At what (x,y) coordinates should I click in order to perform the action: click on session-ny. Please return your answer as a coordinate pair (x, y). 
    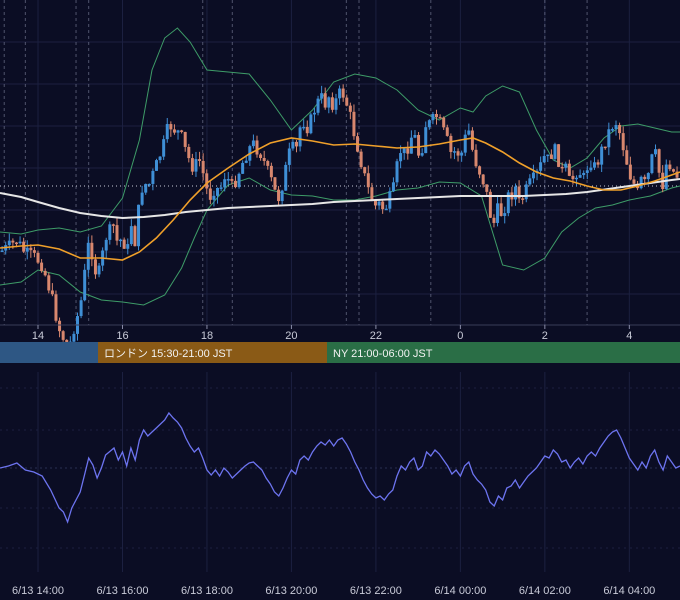
    Looking at the image, I should click on (503, 352).